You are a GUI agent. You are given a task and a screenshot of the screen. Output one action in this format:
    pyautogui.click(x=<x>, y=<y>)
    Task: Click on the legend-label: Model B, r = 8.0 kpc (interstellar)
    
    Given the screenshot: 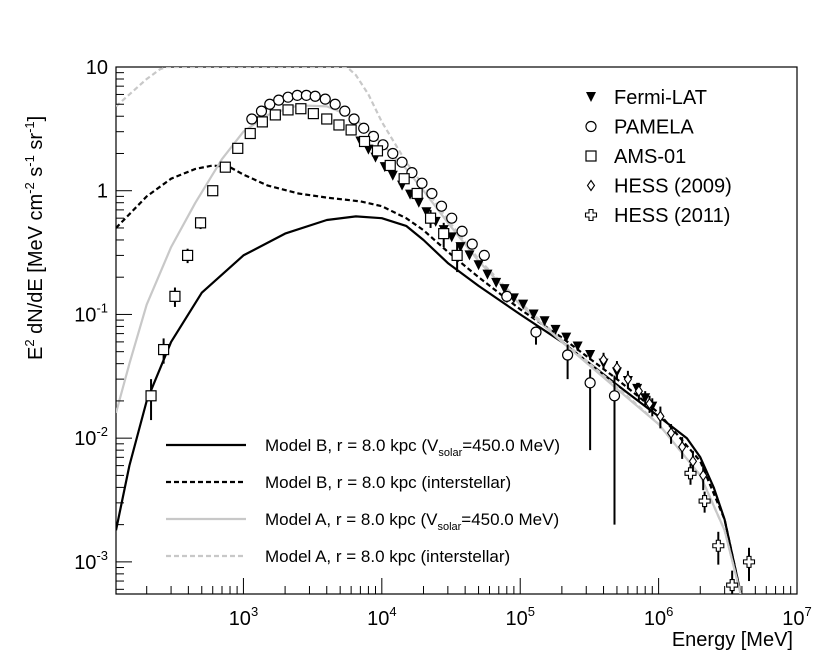 What is the action you would take?
    pyautogui.click(x=388, y=482)
    